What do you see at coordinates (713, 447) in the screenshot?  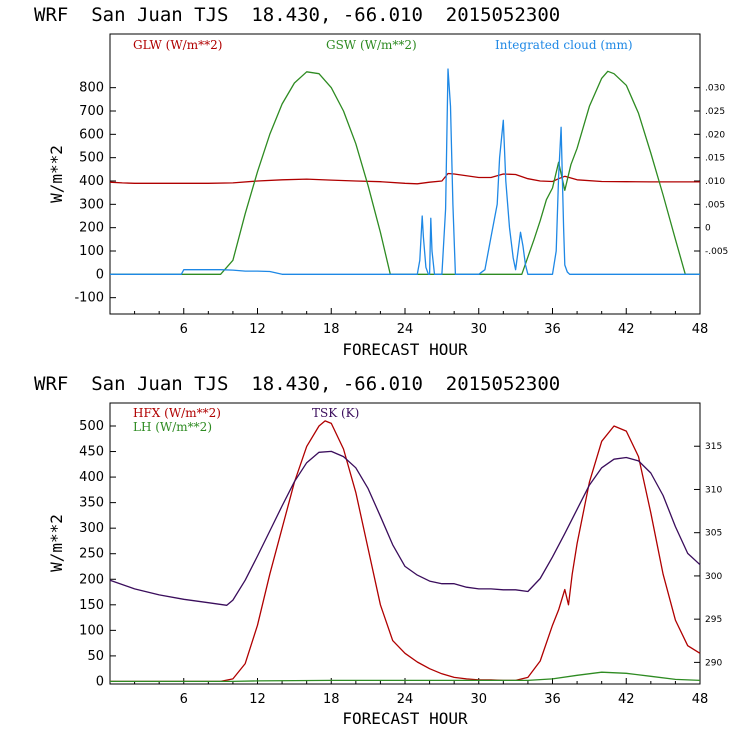 I see `right-tick-label: 315` at bounding box center [713, 447].